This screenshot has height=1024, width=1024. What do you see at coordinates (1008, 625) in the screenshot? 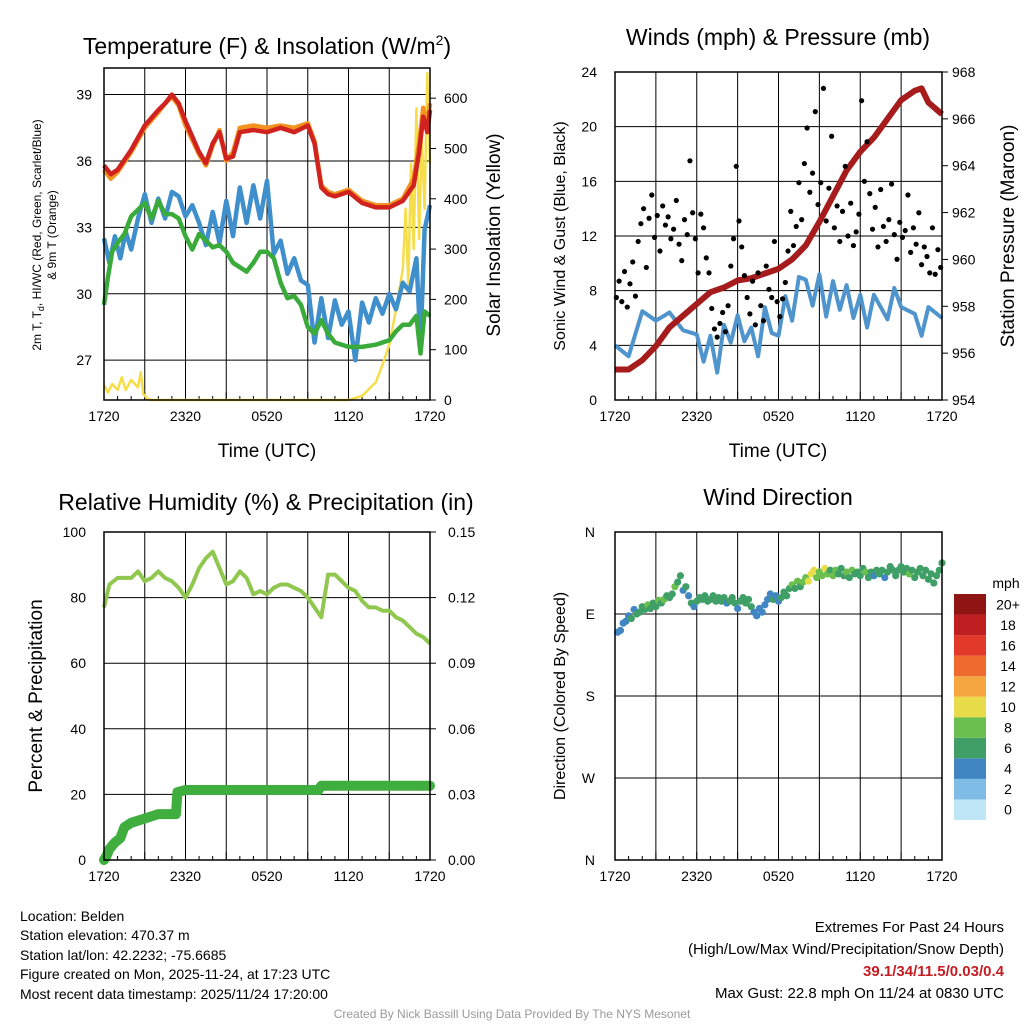
I see `colorbar-label: 18` at bounding box center [1008, 625].